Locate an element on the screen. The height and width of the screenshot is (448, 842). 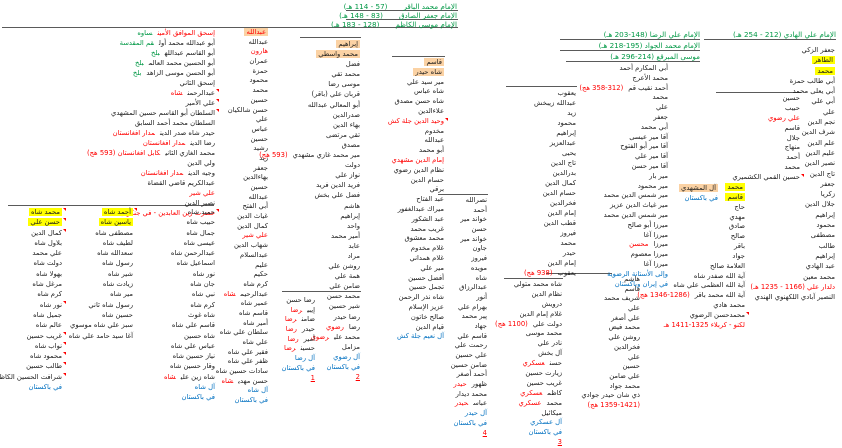
person-cell: طالب is located at coordinates (792, 246).